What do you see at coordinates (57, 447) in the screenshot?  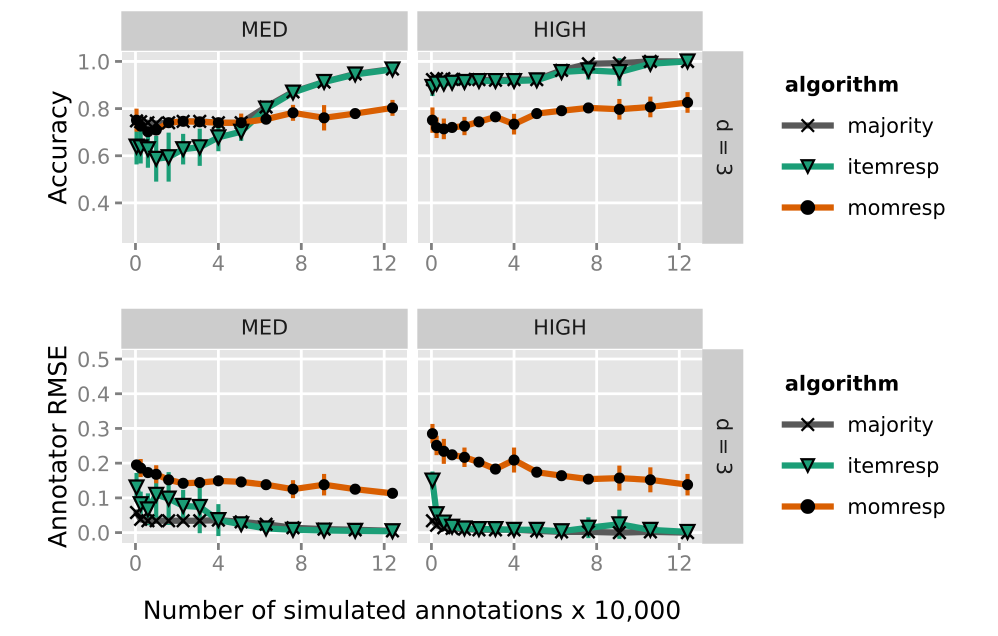 I see `y-axis-title: Annotator RMSE` at bounding box center [57, 447].